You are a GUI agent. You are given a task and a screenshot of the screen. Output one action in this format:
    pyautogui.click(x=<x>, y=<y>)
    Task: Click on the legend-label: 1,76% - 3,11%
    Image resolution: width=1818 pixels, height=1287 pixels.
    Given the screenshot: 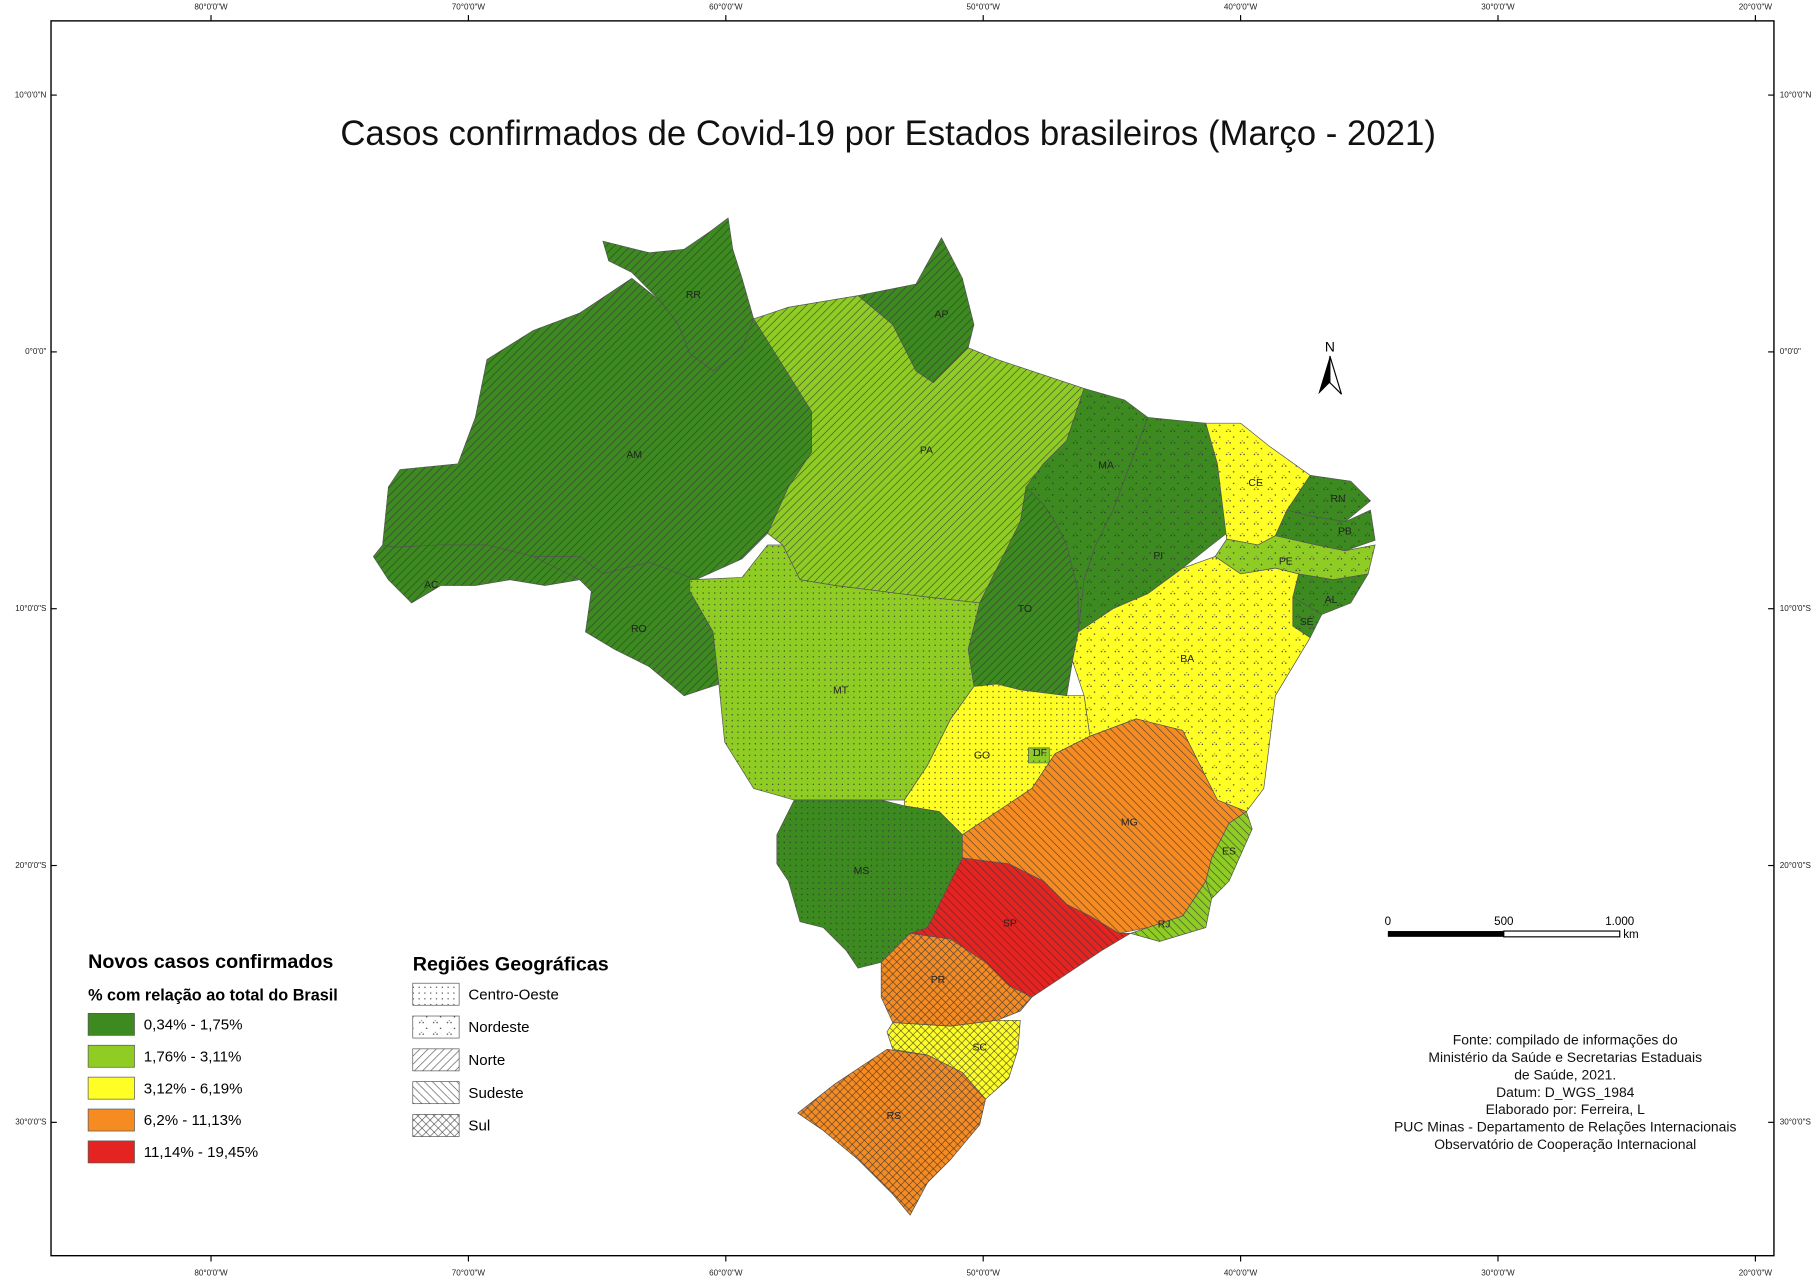 What is the action you would take?
    pyautogui.click(x=193, y=1056)
    